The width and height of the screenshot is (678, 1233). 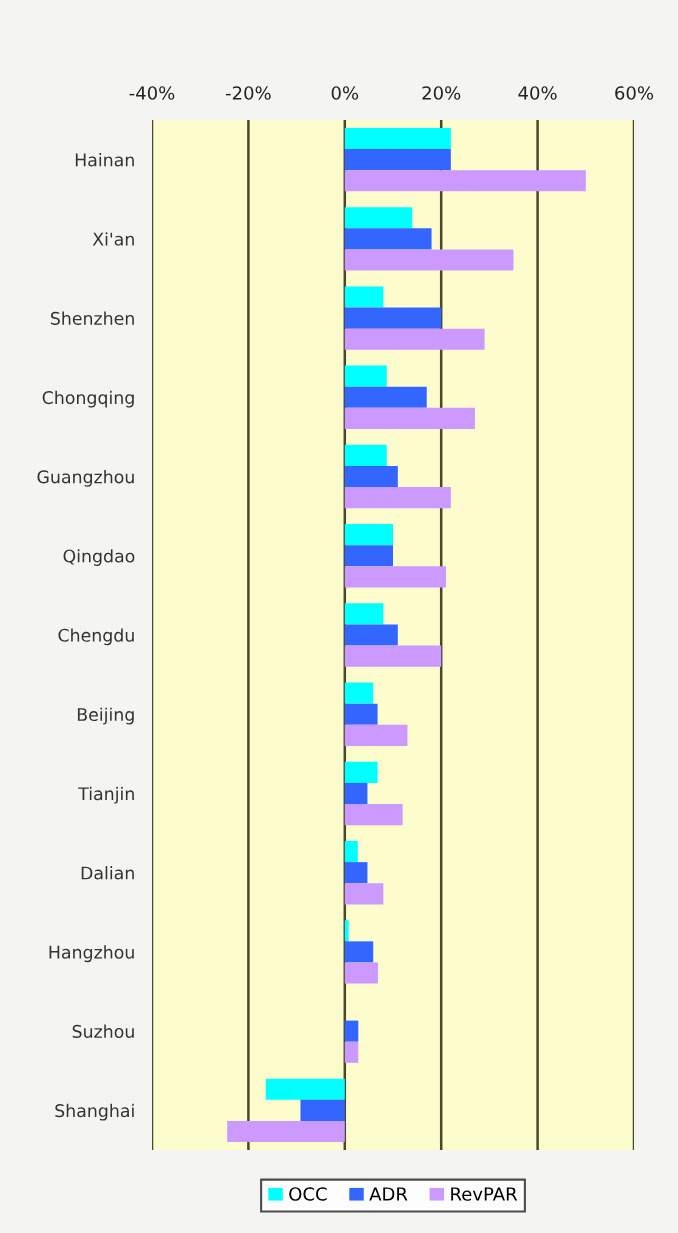 I want to click on y-tick-label: Hainan, so click(x=104, y=160).